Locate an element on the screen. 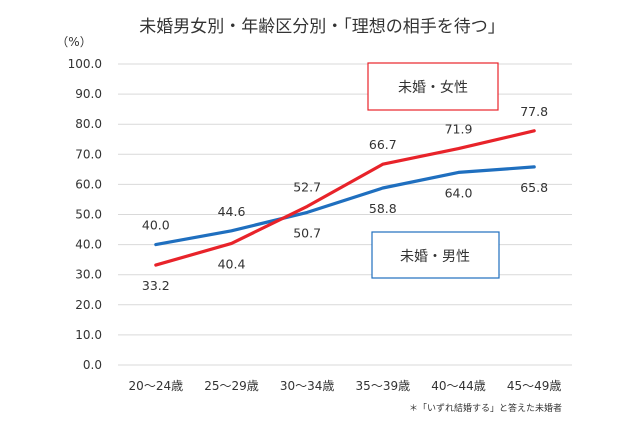 This screenshot has width=640, height=426. legend-male: 未婚・男性 is located at coordinates (435, 255).